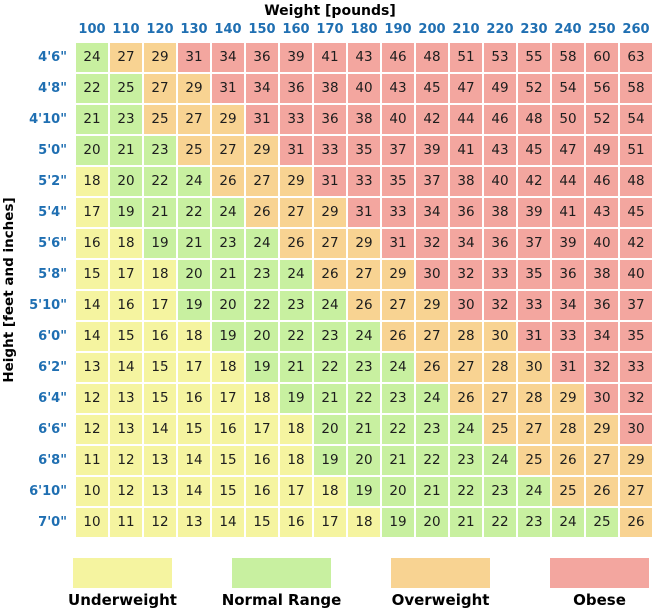 This screenshot has height=610, width=660. Describe the element at coordinates (636, 57) in the screenshot. I see `bmi-cell: 63` at that location.